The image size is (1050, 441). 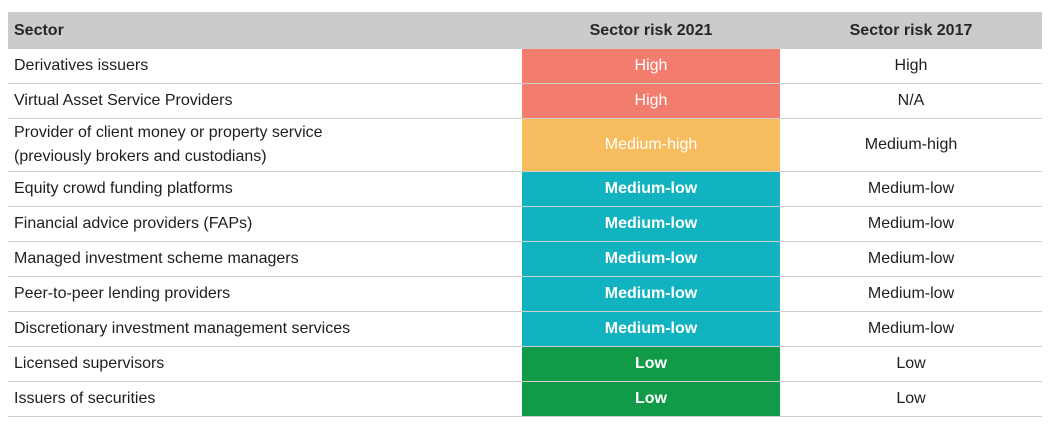 What do you see at coordinates (123, 100) in the screenshot?
I see `sector-name: Virtual Asset Service Providers` at bounding box center [123, 100].